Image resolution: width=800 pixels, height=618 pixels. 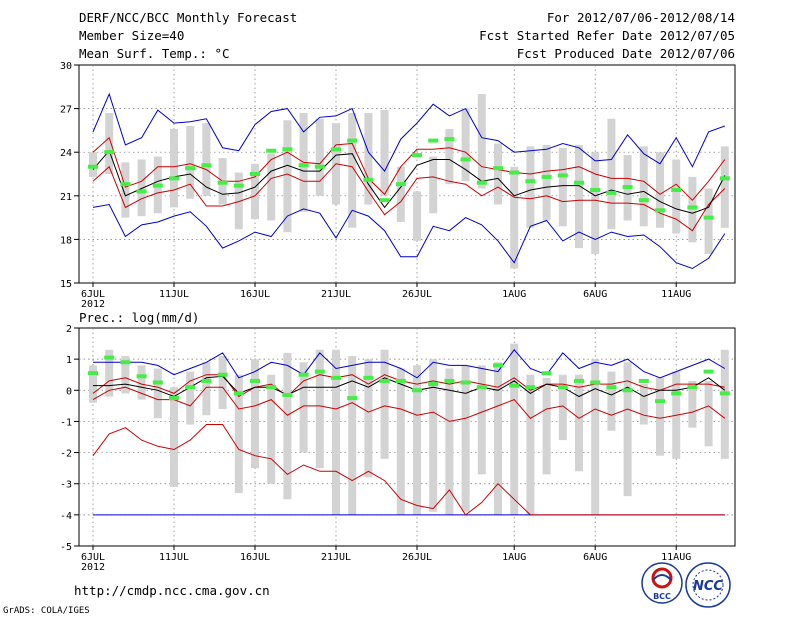 I want to click on x-tick-label: 26JUL, so click(x=417, y=294).